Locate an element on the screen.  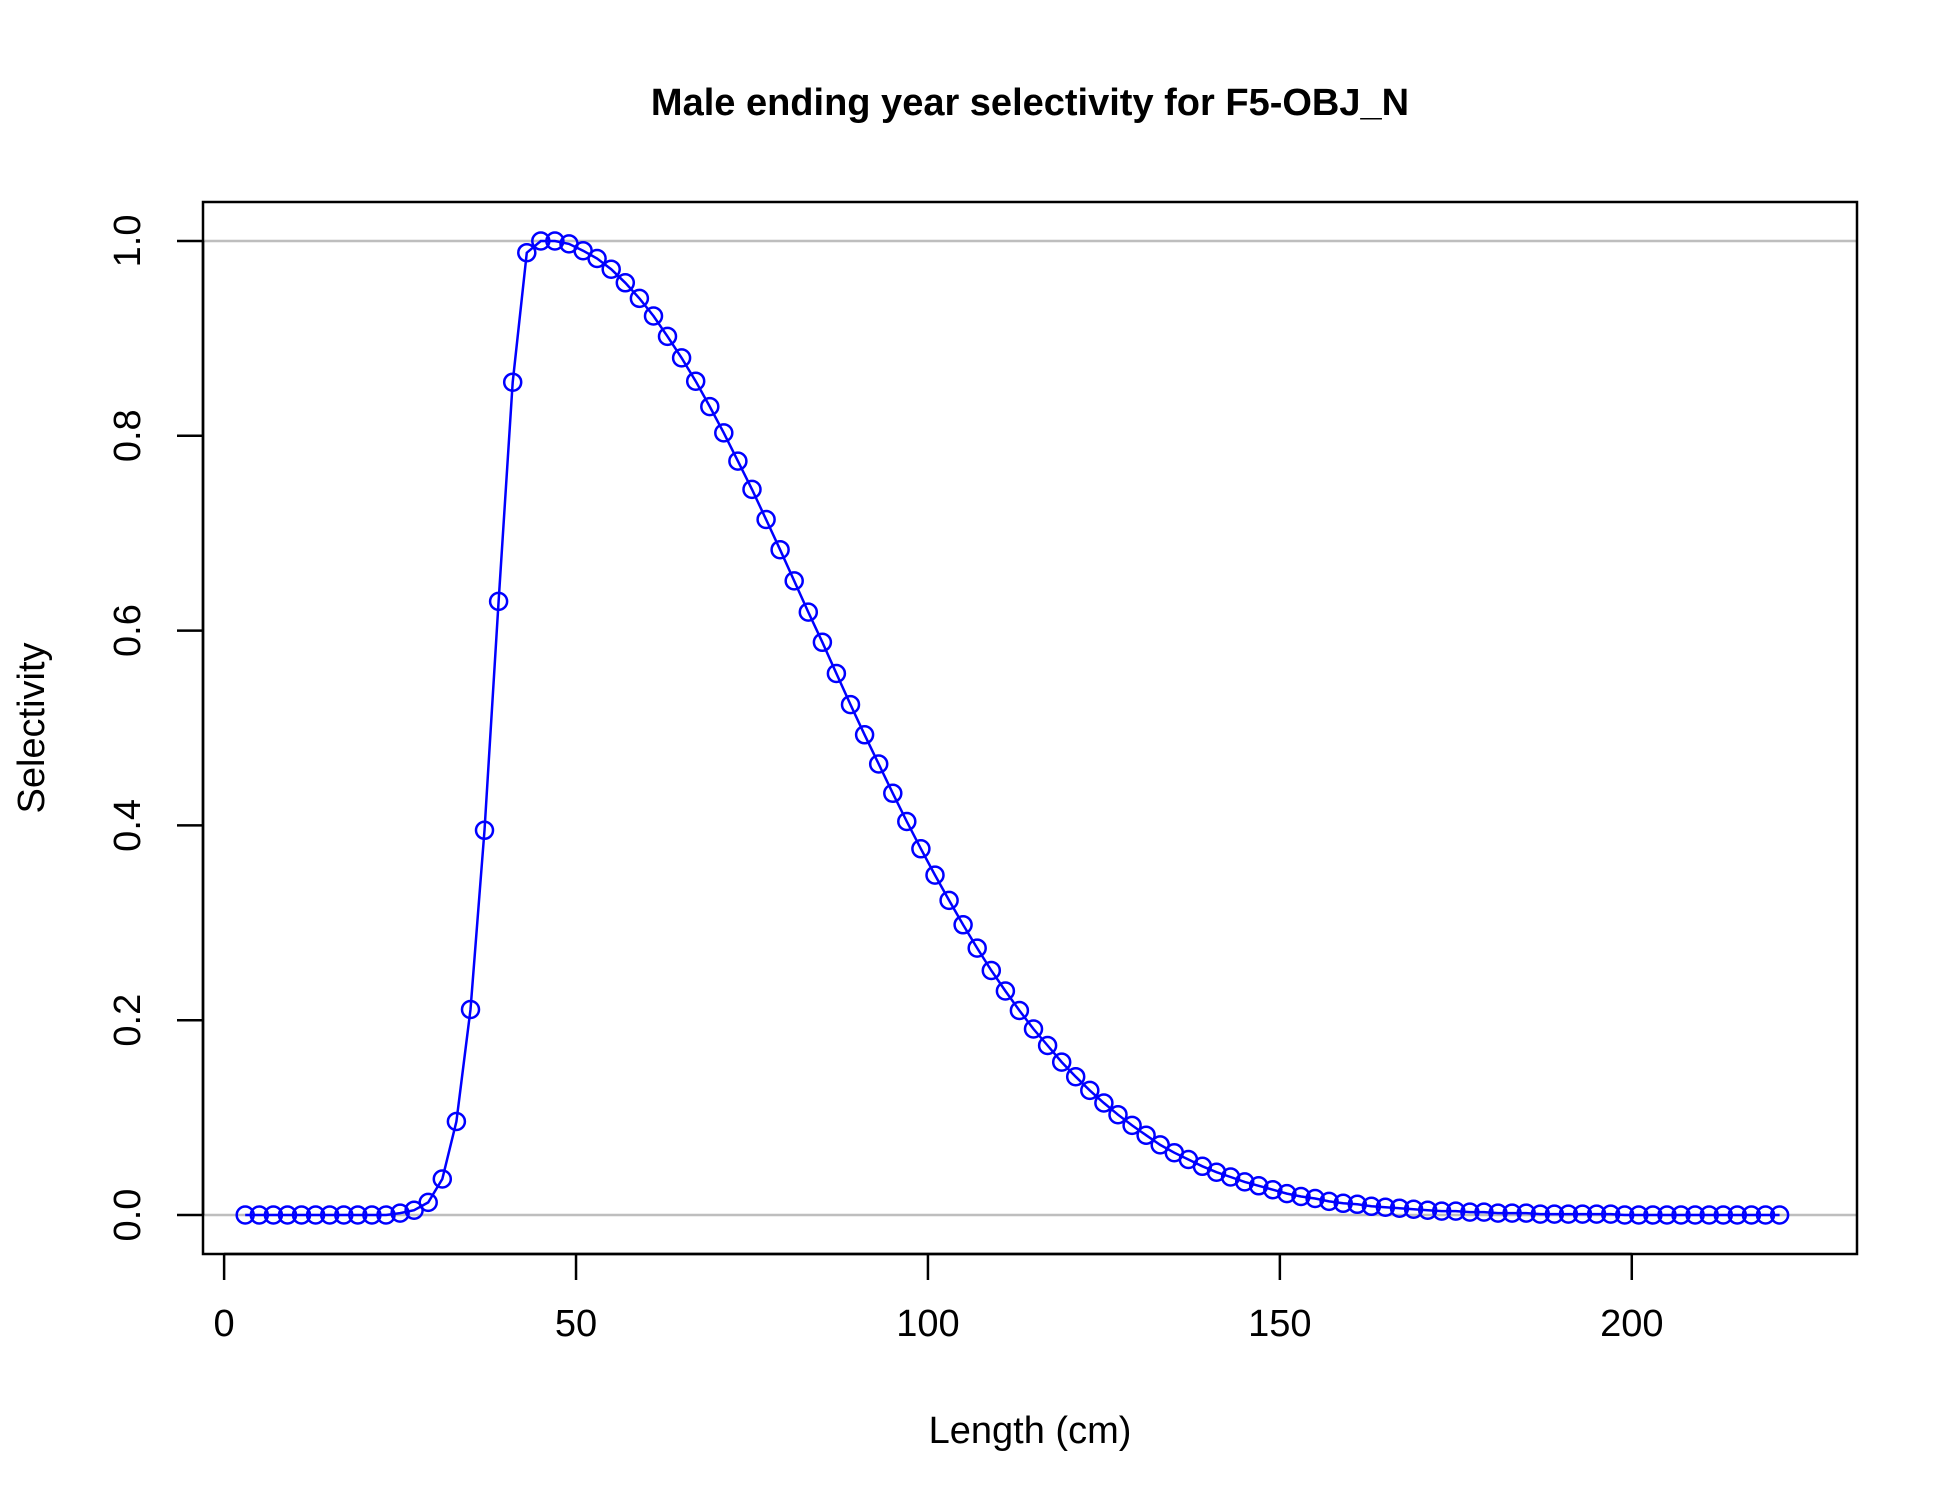
x-tick-label: 200 is located at coordinates (1631, 1324).